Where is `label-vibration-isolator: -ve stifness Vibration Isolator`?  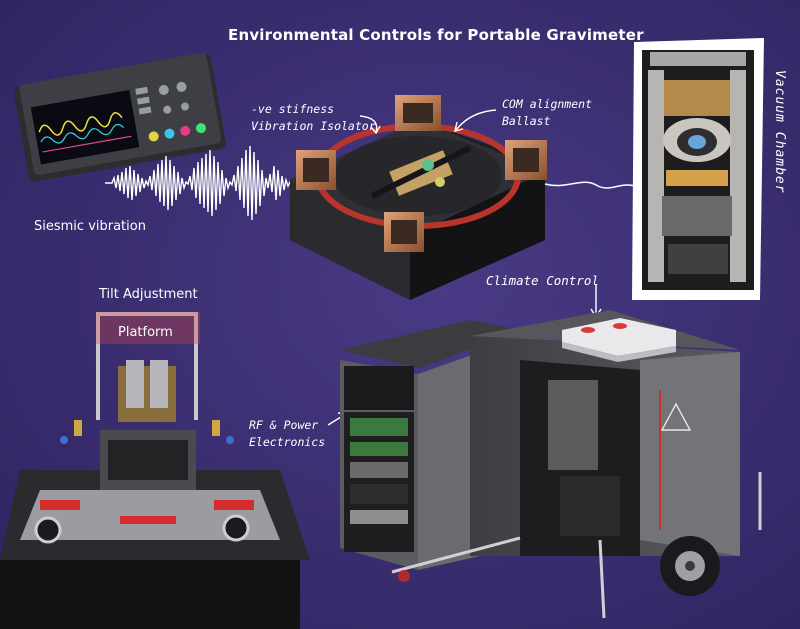
label-vibration-isolator: -ve stifness Vibration Isolator is located at coordinates (313, 118).